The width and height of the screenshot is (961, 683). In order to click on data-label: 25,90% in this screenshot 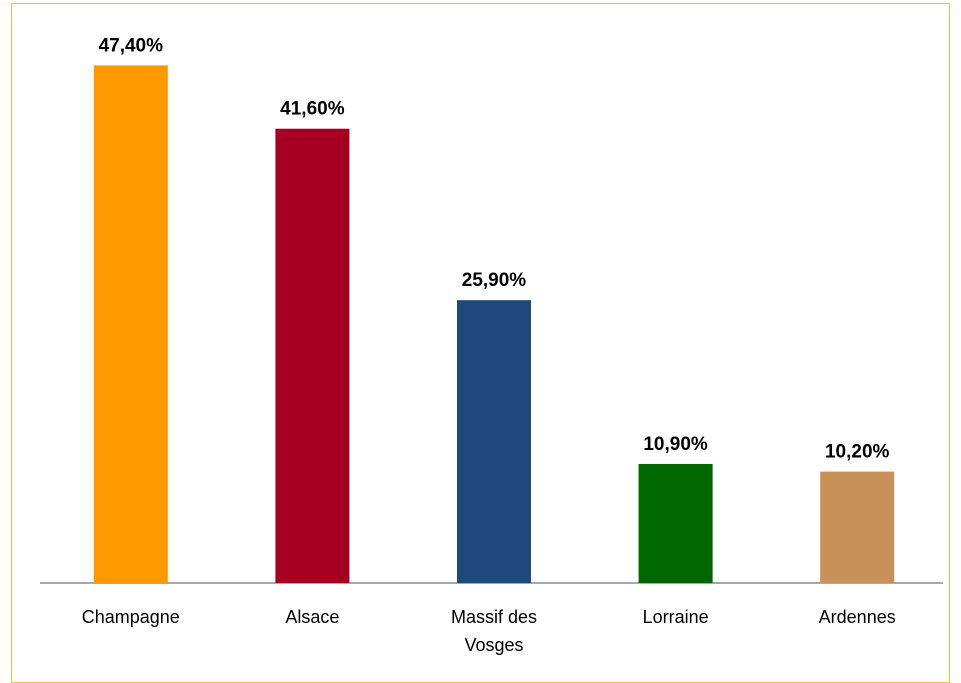, I will do `click(494, 280)`.